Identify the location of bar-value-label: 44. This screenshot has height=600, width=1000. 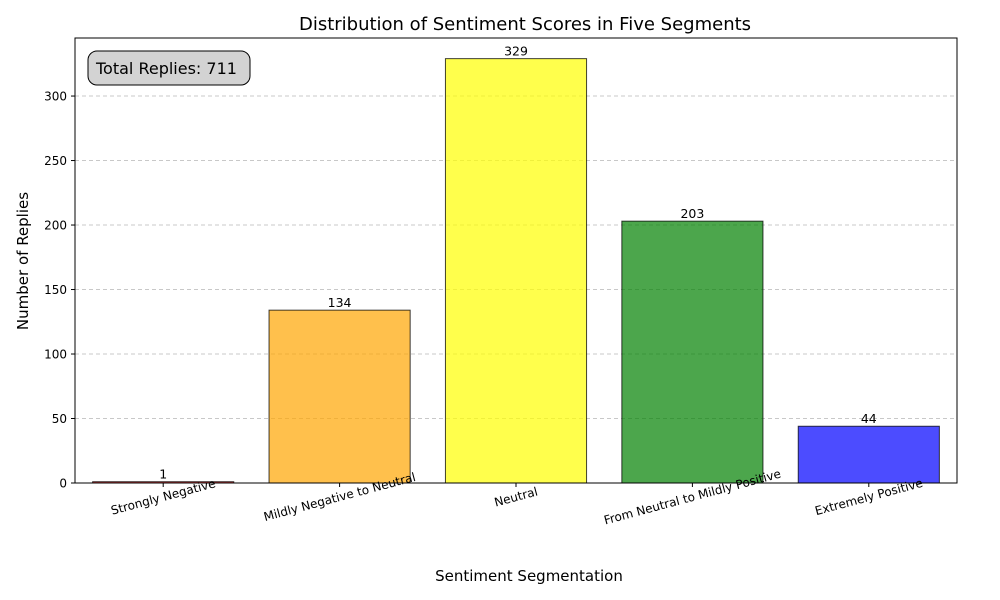
(869, 418).